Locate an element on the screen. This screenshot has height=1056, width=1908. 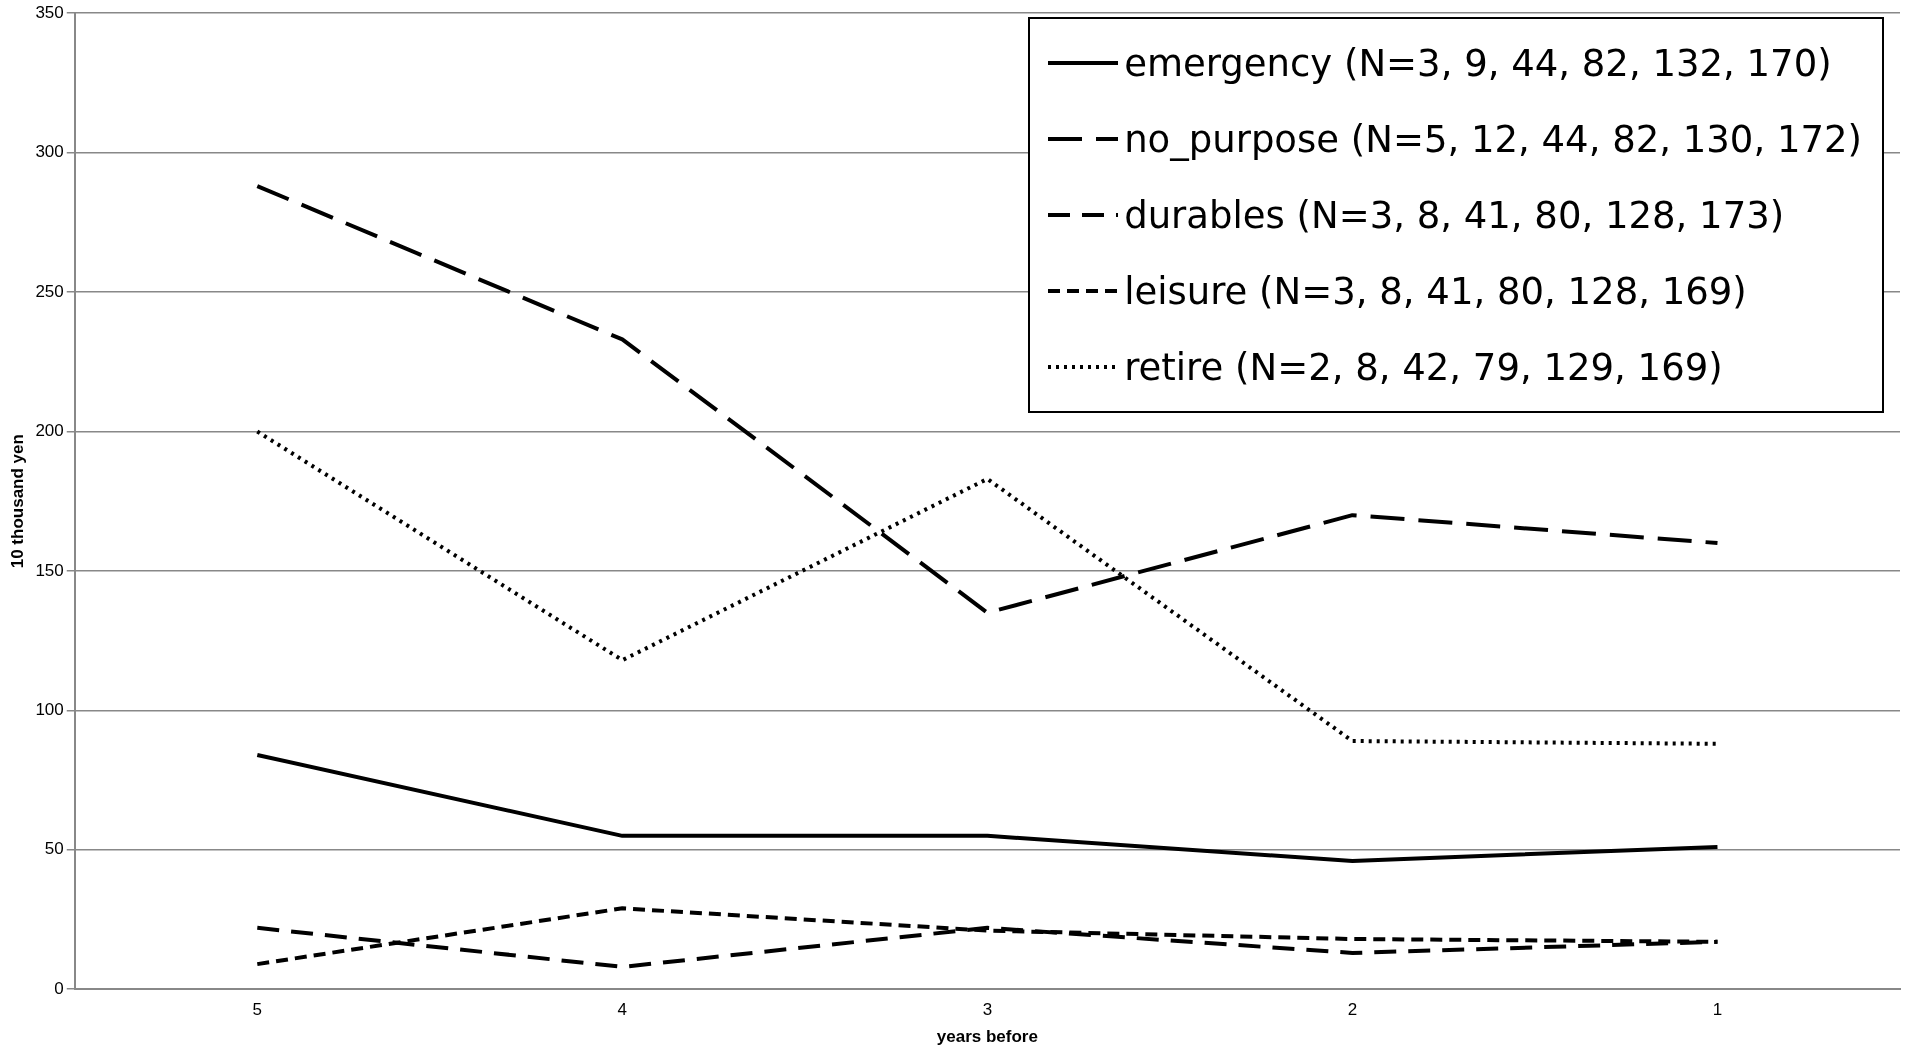
y-tick-label: 300 is located at coordinates (49, 152).